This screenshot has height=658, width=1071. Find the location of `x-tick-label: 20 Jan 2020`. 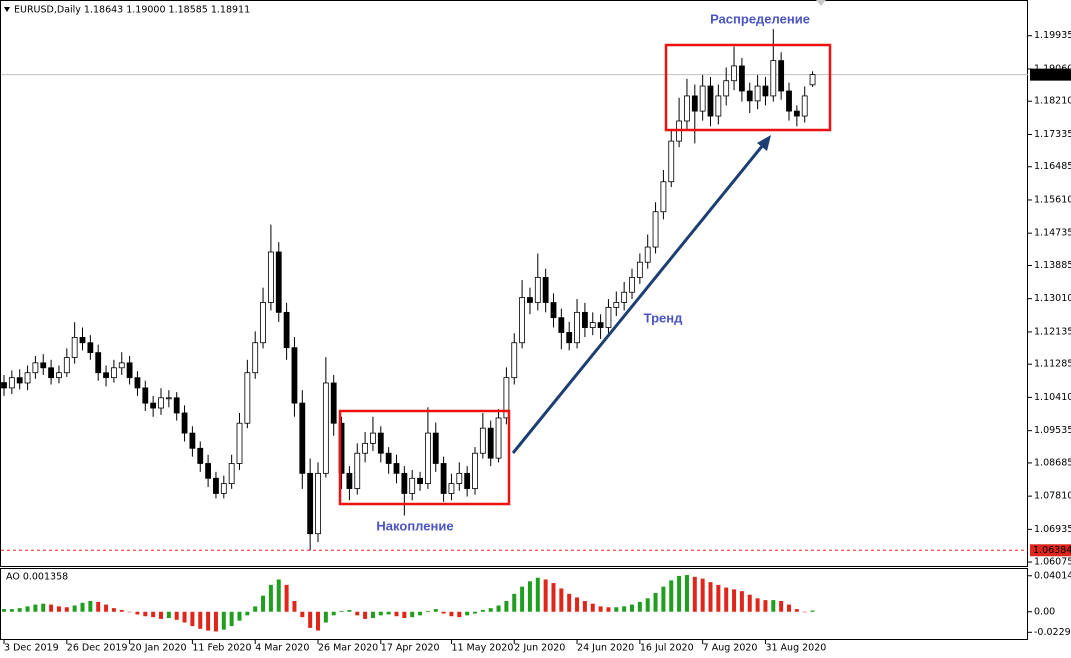

x-tick-label: 20 Jan 2020 is located at coordinates (158, 648).